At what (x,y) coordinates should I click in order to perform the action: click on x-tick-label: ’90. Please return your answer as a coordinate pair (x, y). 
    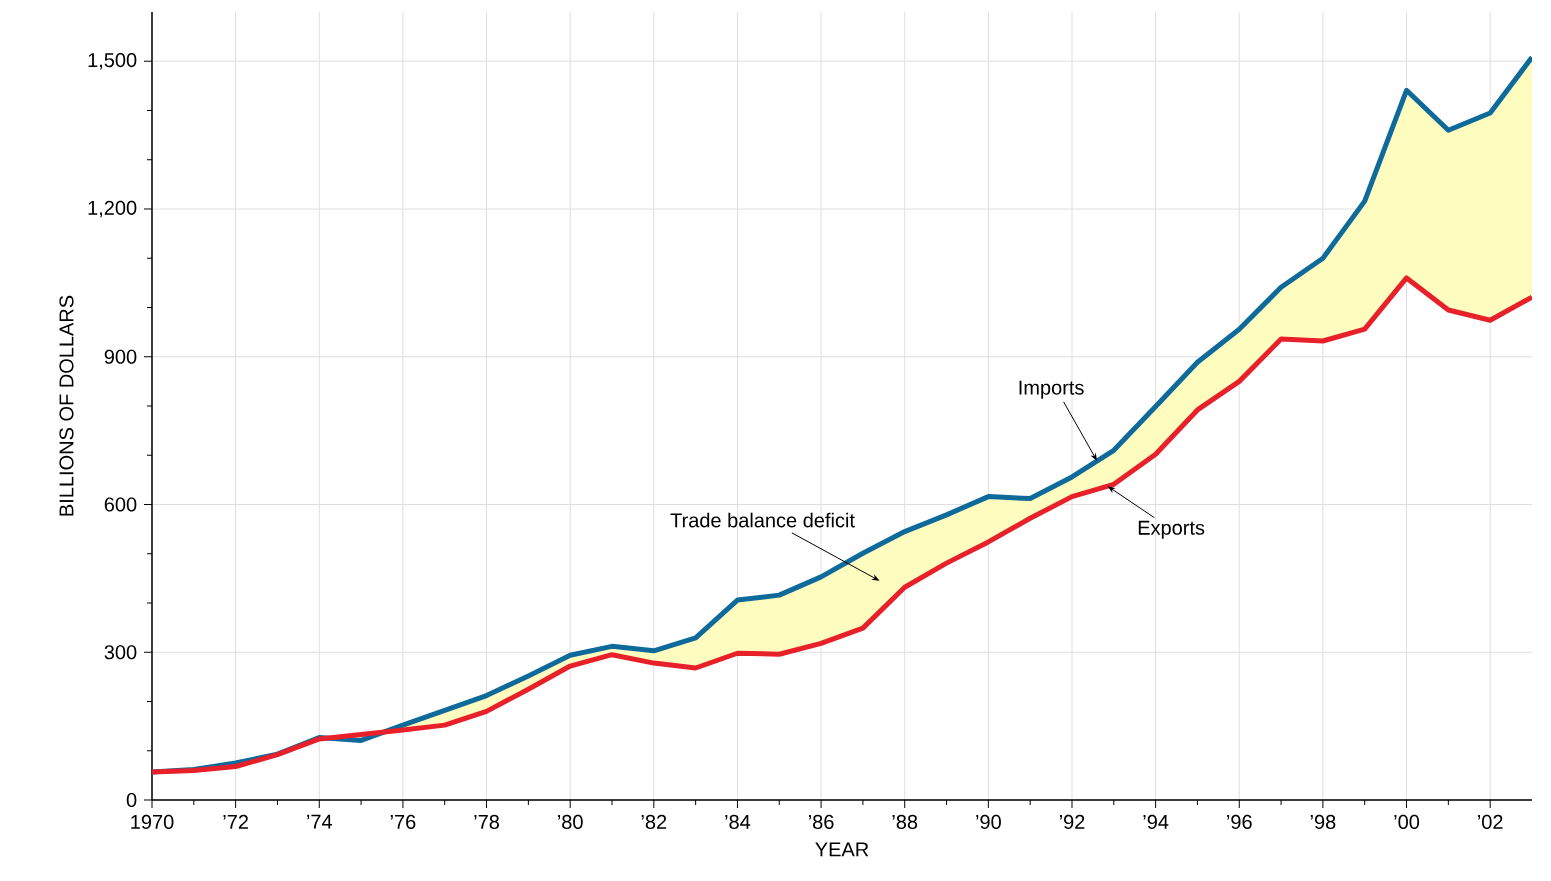
    Looking at the image, I should click on (988, 822).